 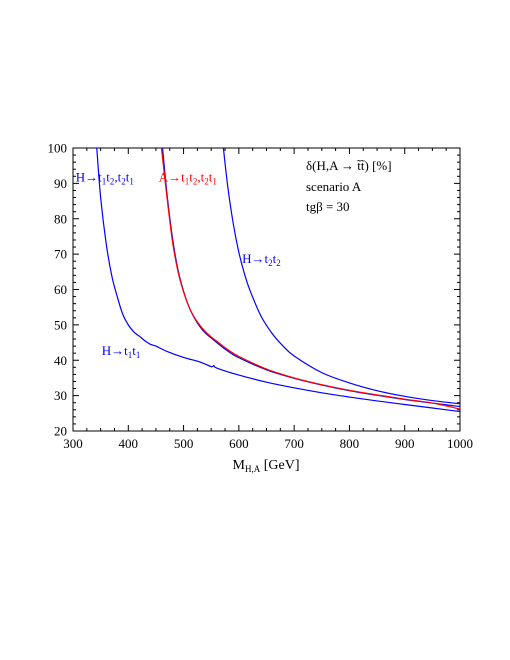 I want to click on curve-label-a12: A→t1t2,t2t1, so click(x=188, y=178).